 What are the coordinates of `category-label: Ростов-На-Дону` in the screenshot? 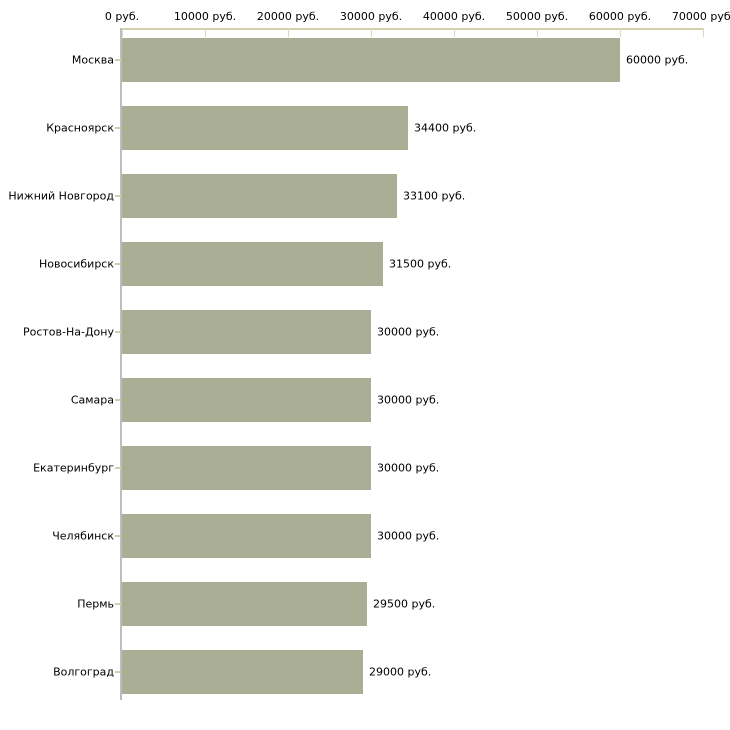 It's located at (68, 332).